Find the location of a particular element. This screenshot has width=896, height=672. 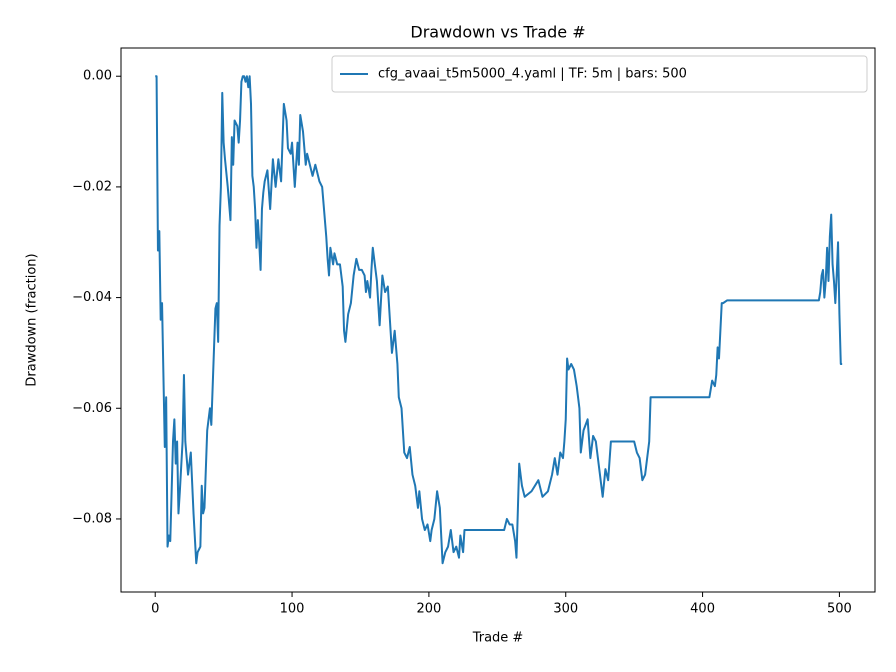

y-tick-label: −0.04 is located at coordinates (92, 297).